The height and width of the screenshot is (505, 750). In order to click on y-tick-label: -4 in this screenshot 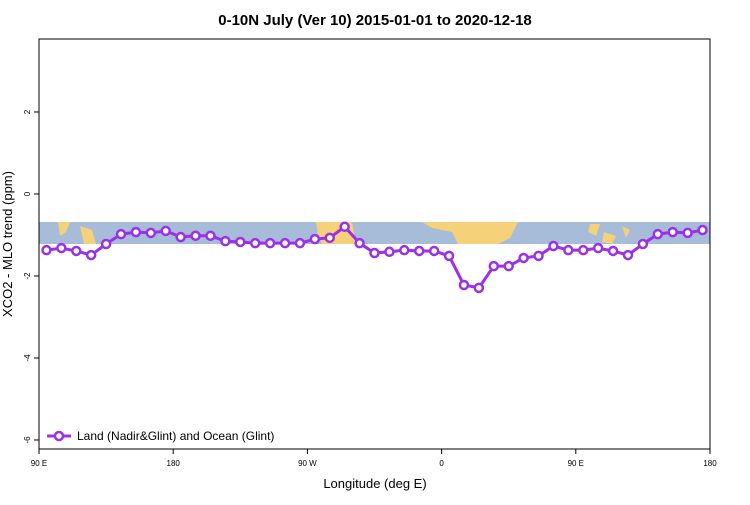, I will do `click(27, 358)`.